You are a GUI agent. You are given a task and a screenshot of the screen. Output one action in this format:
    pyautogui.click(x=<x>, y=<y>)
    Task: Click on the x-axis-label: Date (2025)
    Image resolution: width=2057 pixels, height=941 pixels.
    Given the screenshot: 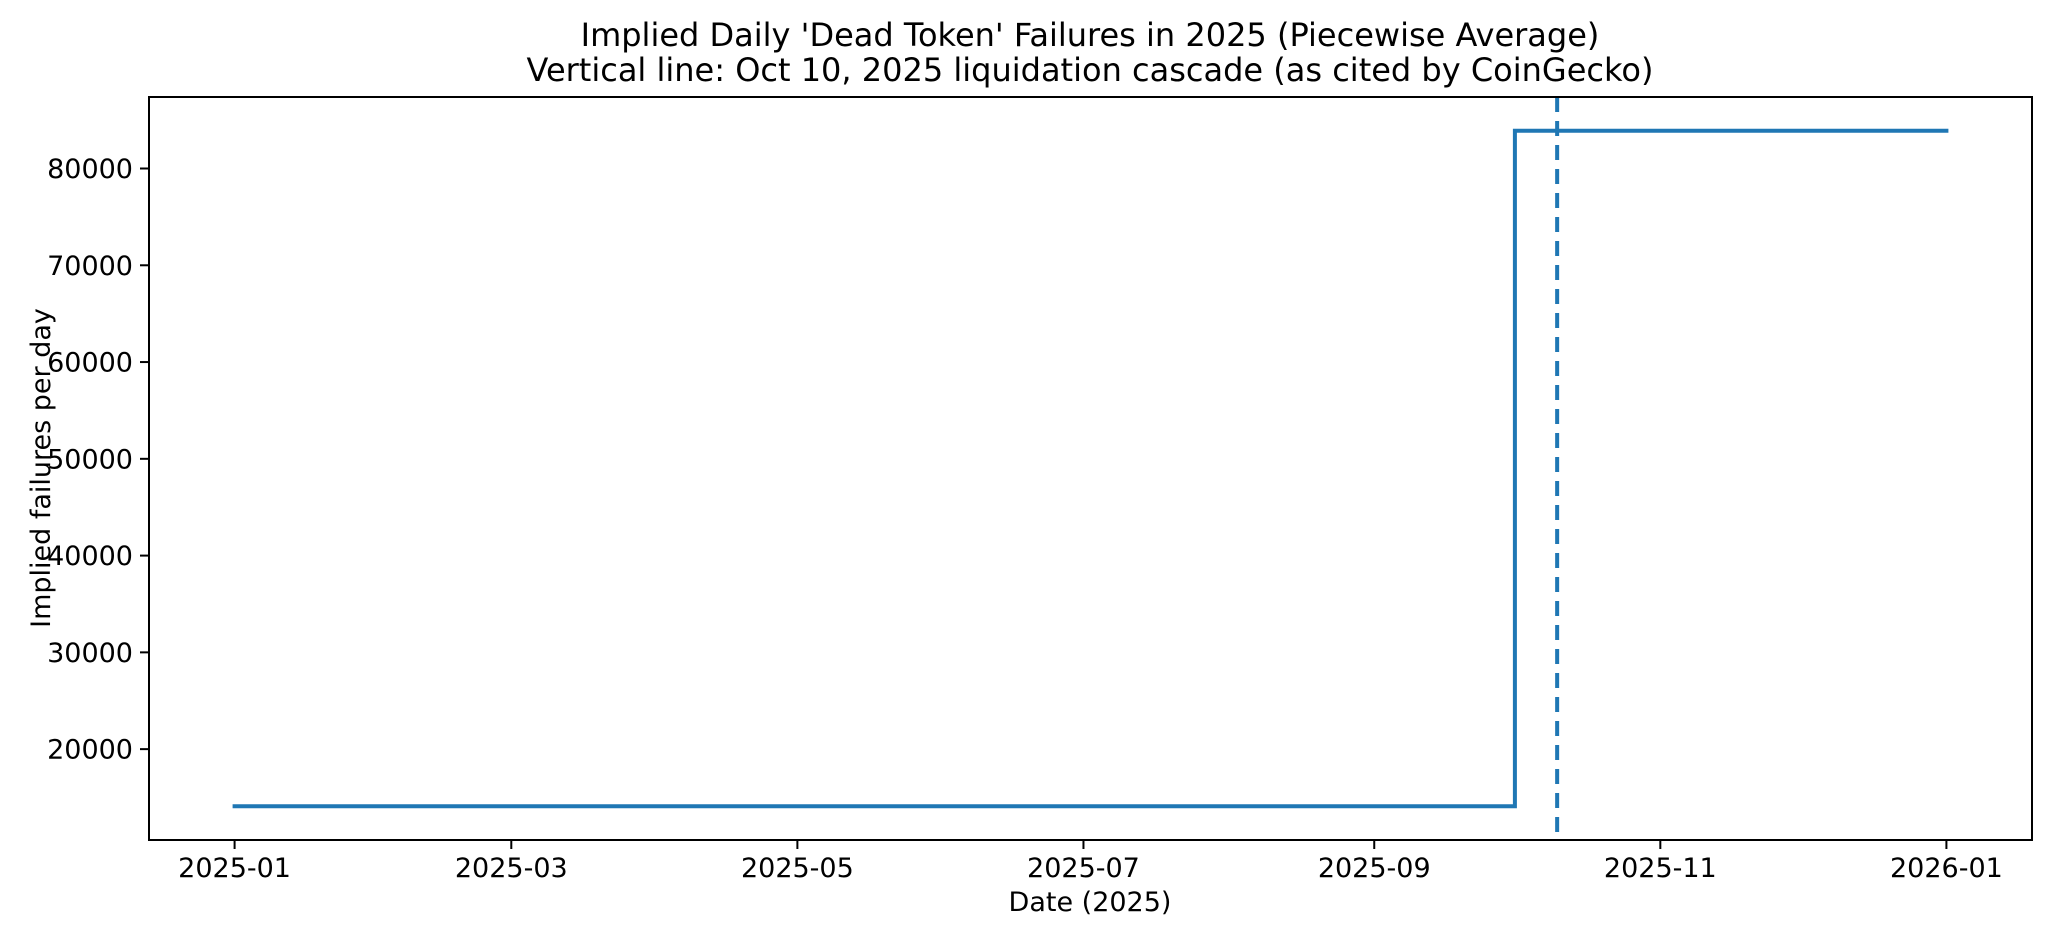 What is the action you would take?
    pyautogui.click(x=1090, y=902)
    